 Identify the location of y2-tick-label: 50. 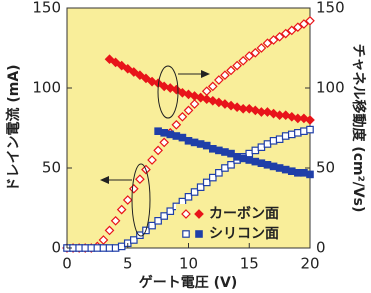
(325, 168).